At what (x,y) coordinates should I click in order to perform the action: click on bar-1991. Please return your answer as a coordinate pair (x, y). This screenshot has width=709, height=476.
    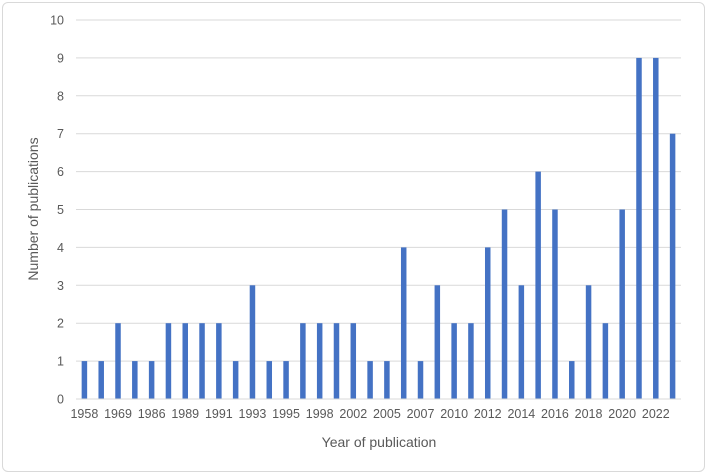
    Looking at the image, I should click on (219, 361).